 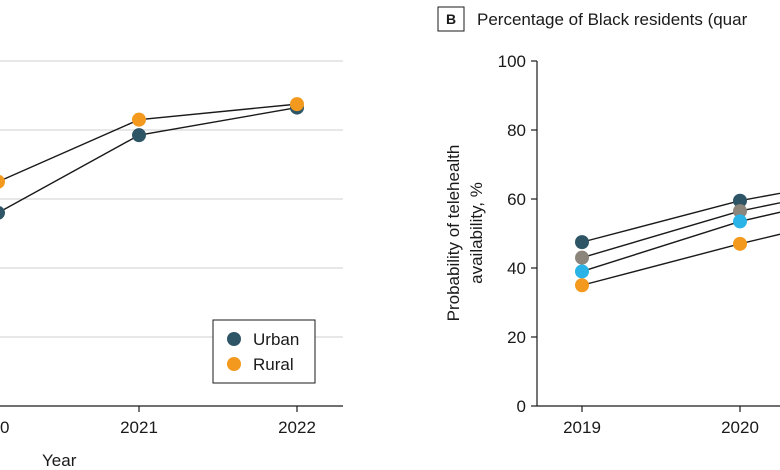 I want to click on panel-a-x-tick-label: 2021, so click(x=139, y=427).